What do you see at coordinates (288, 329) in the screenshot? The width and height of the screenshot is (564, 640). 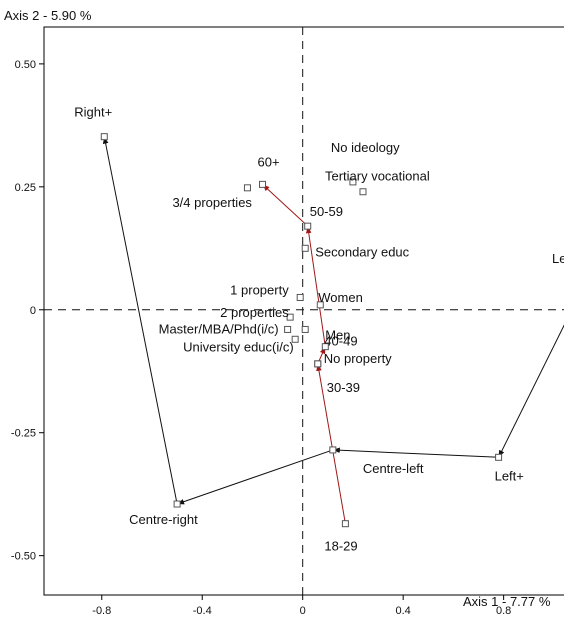 I see `point-master-mba-phd-i-c` at bounding box center [288, 329].